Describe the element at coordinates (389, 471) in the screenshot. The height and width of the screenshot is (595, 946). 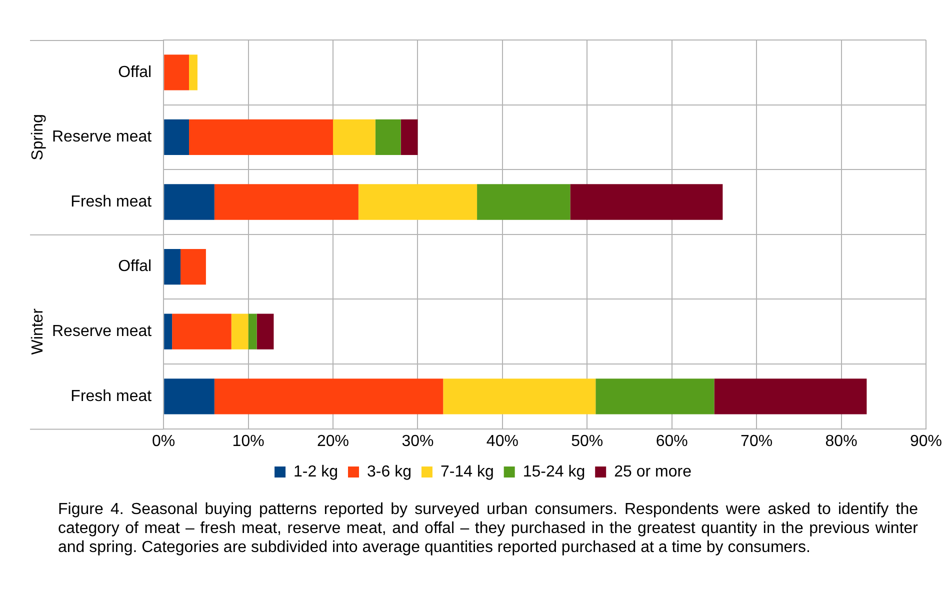
I see `legend-label: 3-6 kg` at that location.